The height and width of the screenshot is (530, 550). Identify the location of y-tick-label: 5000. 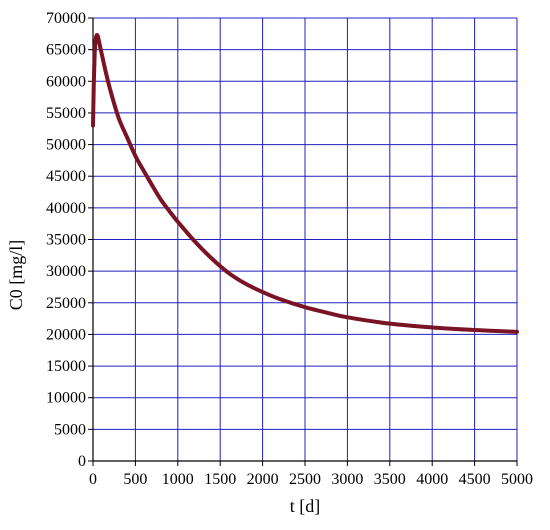
(70, 429).